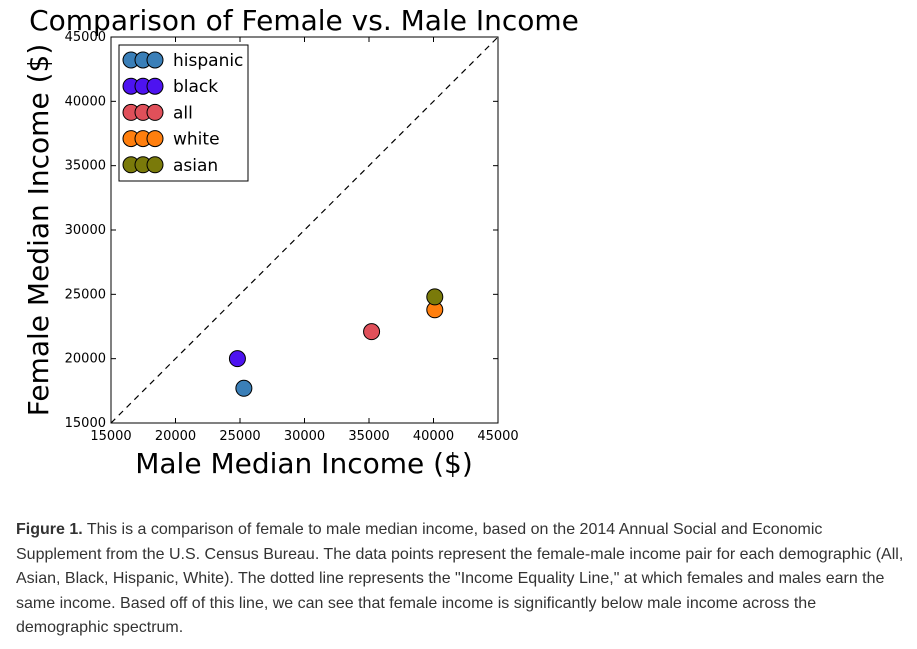 The height and width of the screenshot is (649, 917). What do you see at coordinates (155, 60) in the screenshot?
I see `legend-marker-hispanic` at bounding box center [155, 60].